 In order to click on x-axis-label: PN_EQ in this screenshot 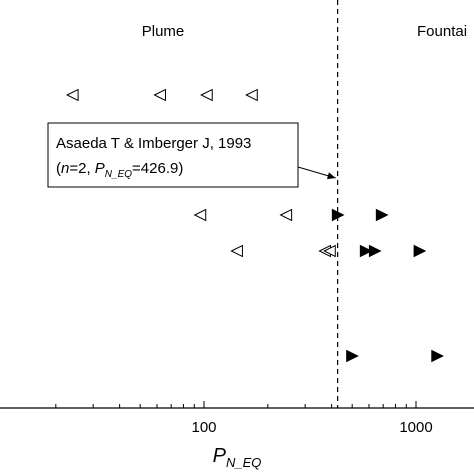, I will do `click(237, 457)`.